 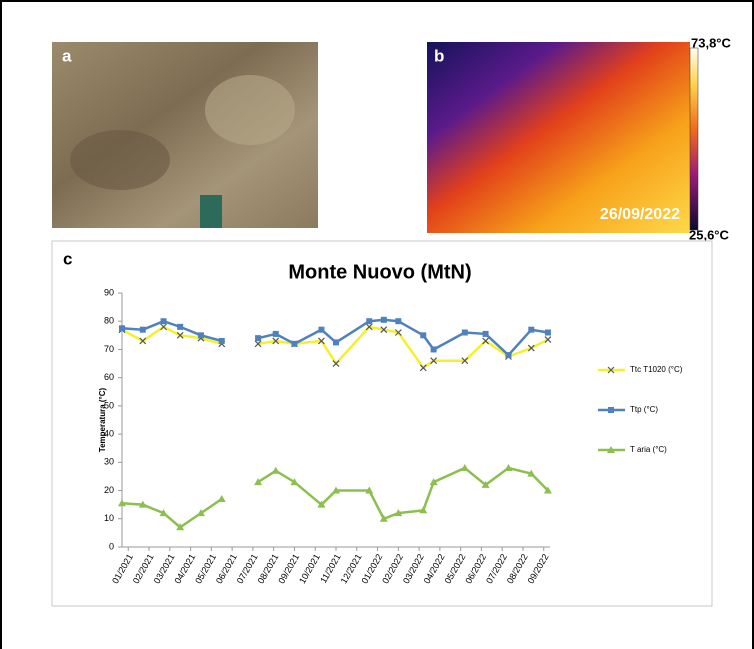 I want to click on y-tick-label: 10, so click(x=109, y=518).